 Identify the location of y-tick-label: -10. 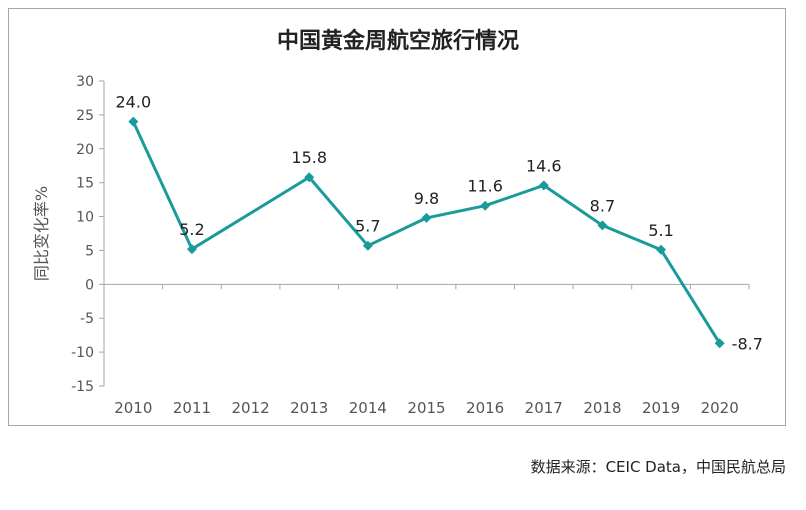
(82, 353).